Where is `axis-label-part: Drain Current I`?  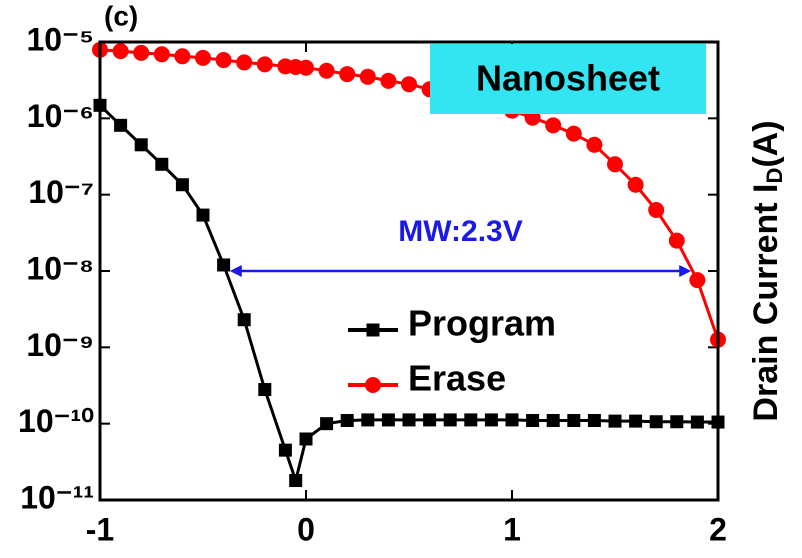
axis-label-part: Drain Current I is located at coordinates (766, 303).